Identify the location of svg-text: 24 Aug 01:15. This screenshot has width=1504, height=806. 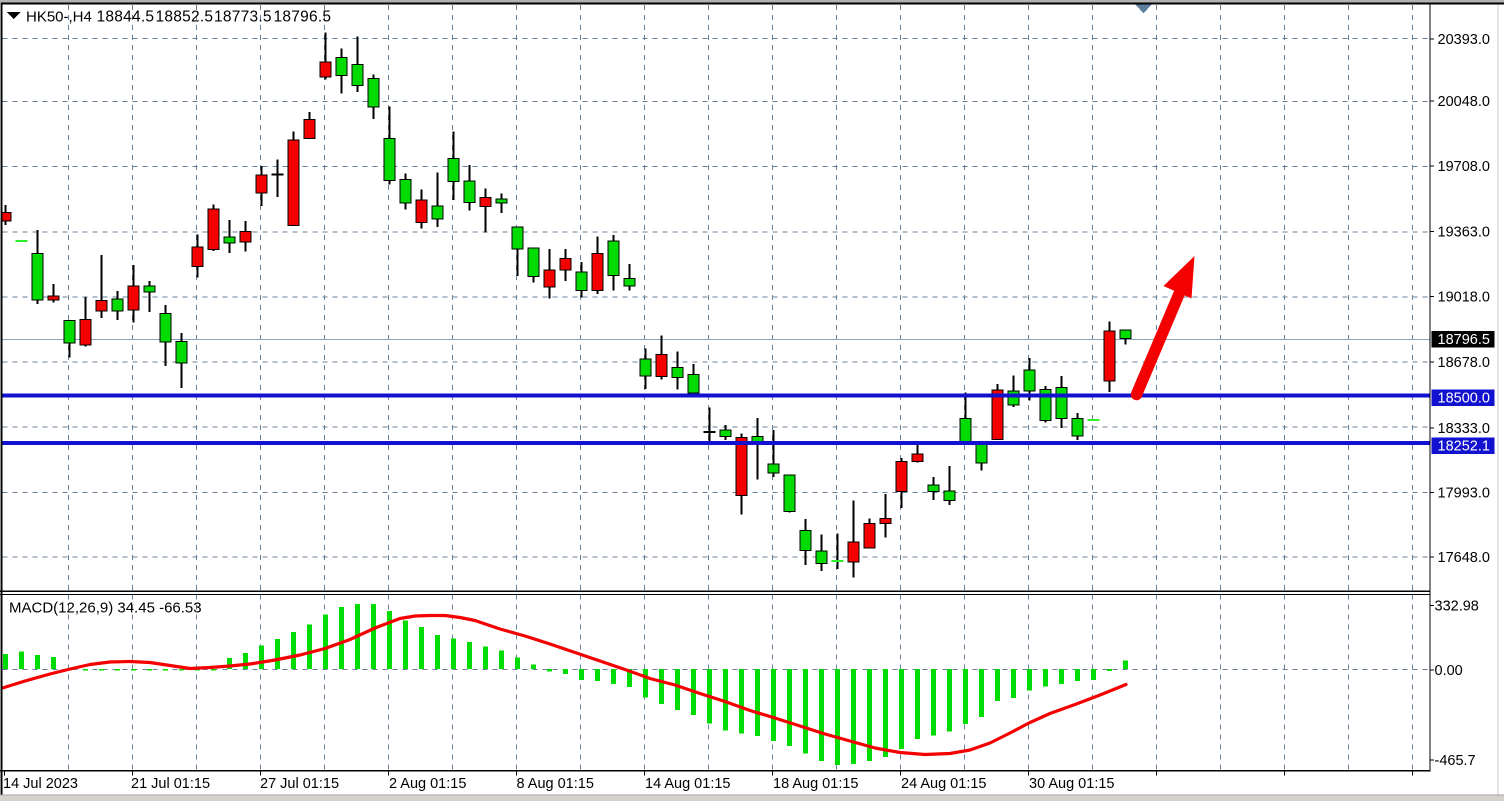
(943, 784).